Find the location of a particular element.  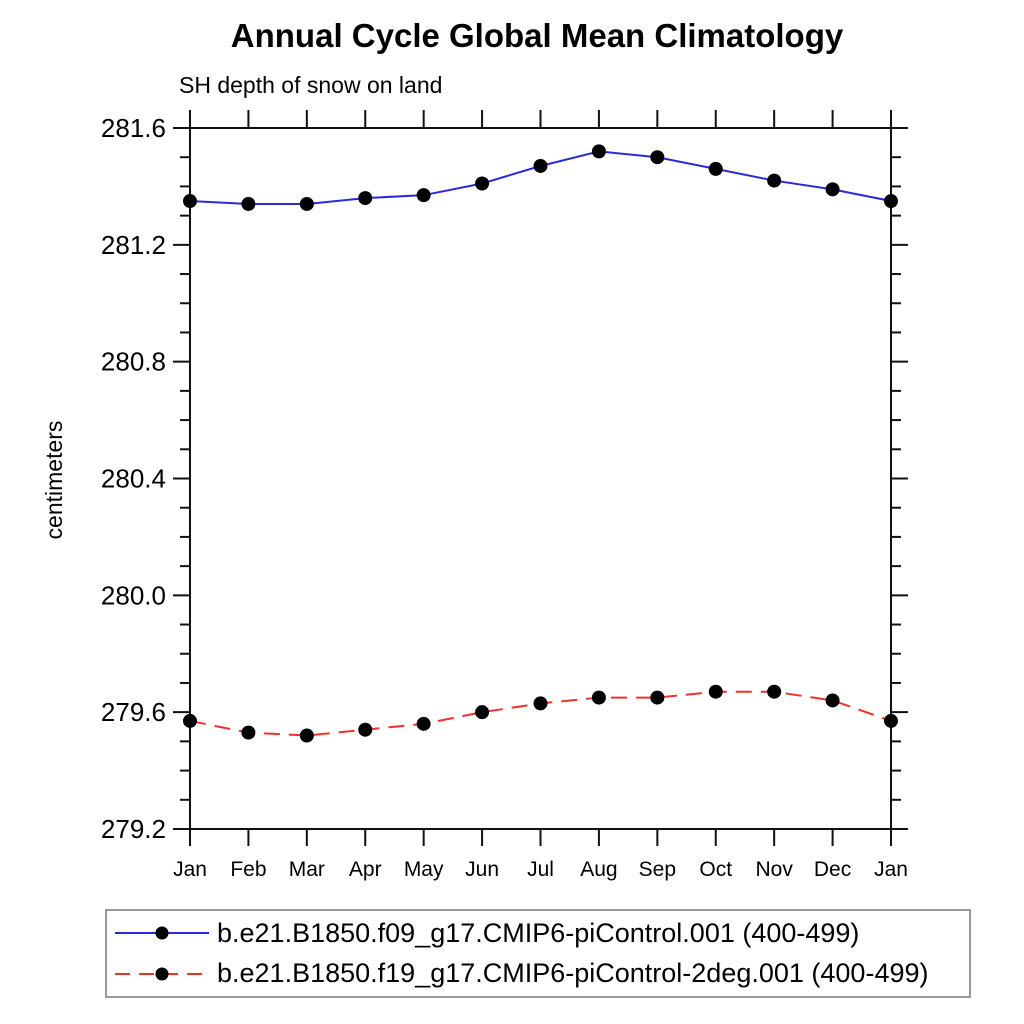

y-tick-label: 279.6 is located at coordinates (133, 712).